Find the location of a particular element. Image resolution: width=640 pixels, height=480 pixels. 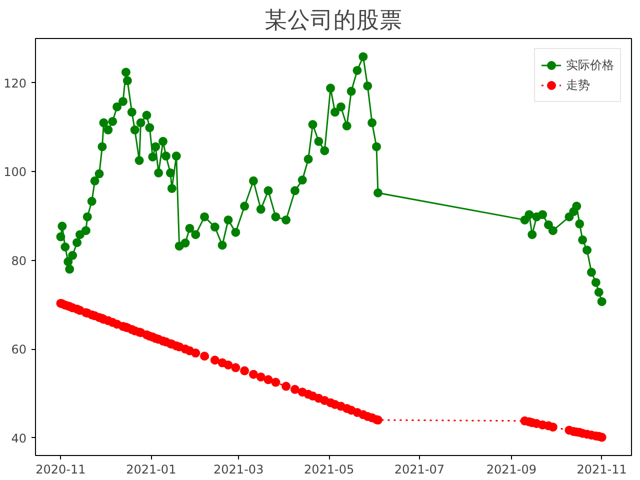

x-tick-label: 2021-03 is located at coordinates (239, 469).